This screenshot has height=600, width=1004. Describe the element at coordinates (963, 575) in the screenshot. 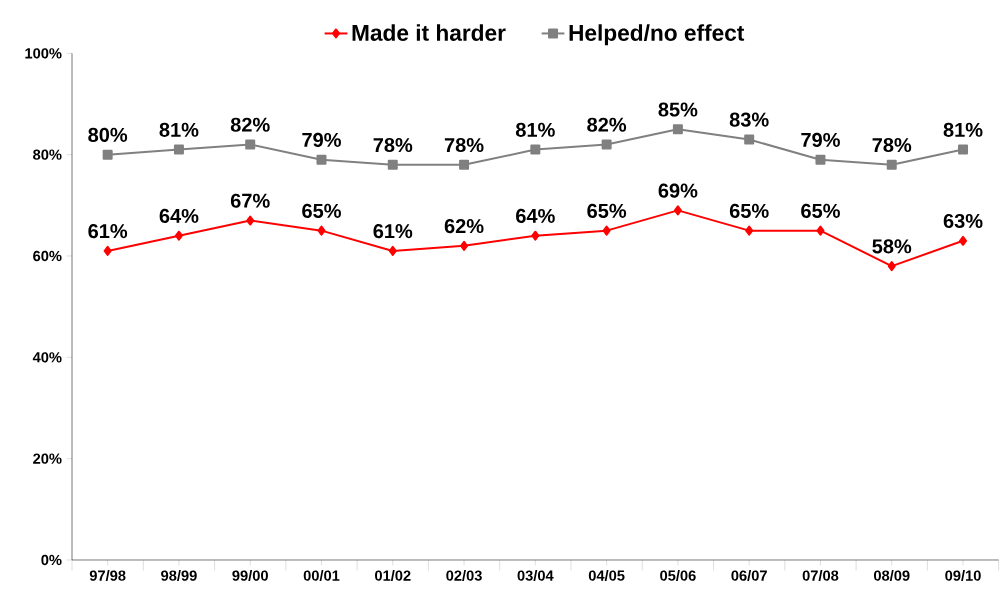

I see `x-tick-label: 09/10` at that location.